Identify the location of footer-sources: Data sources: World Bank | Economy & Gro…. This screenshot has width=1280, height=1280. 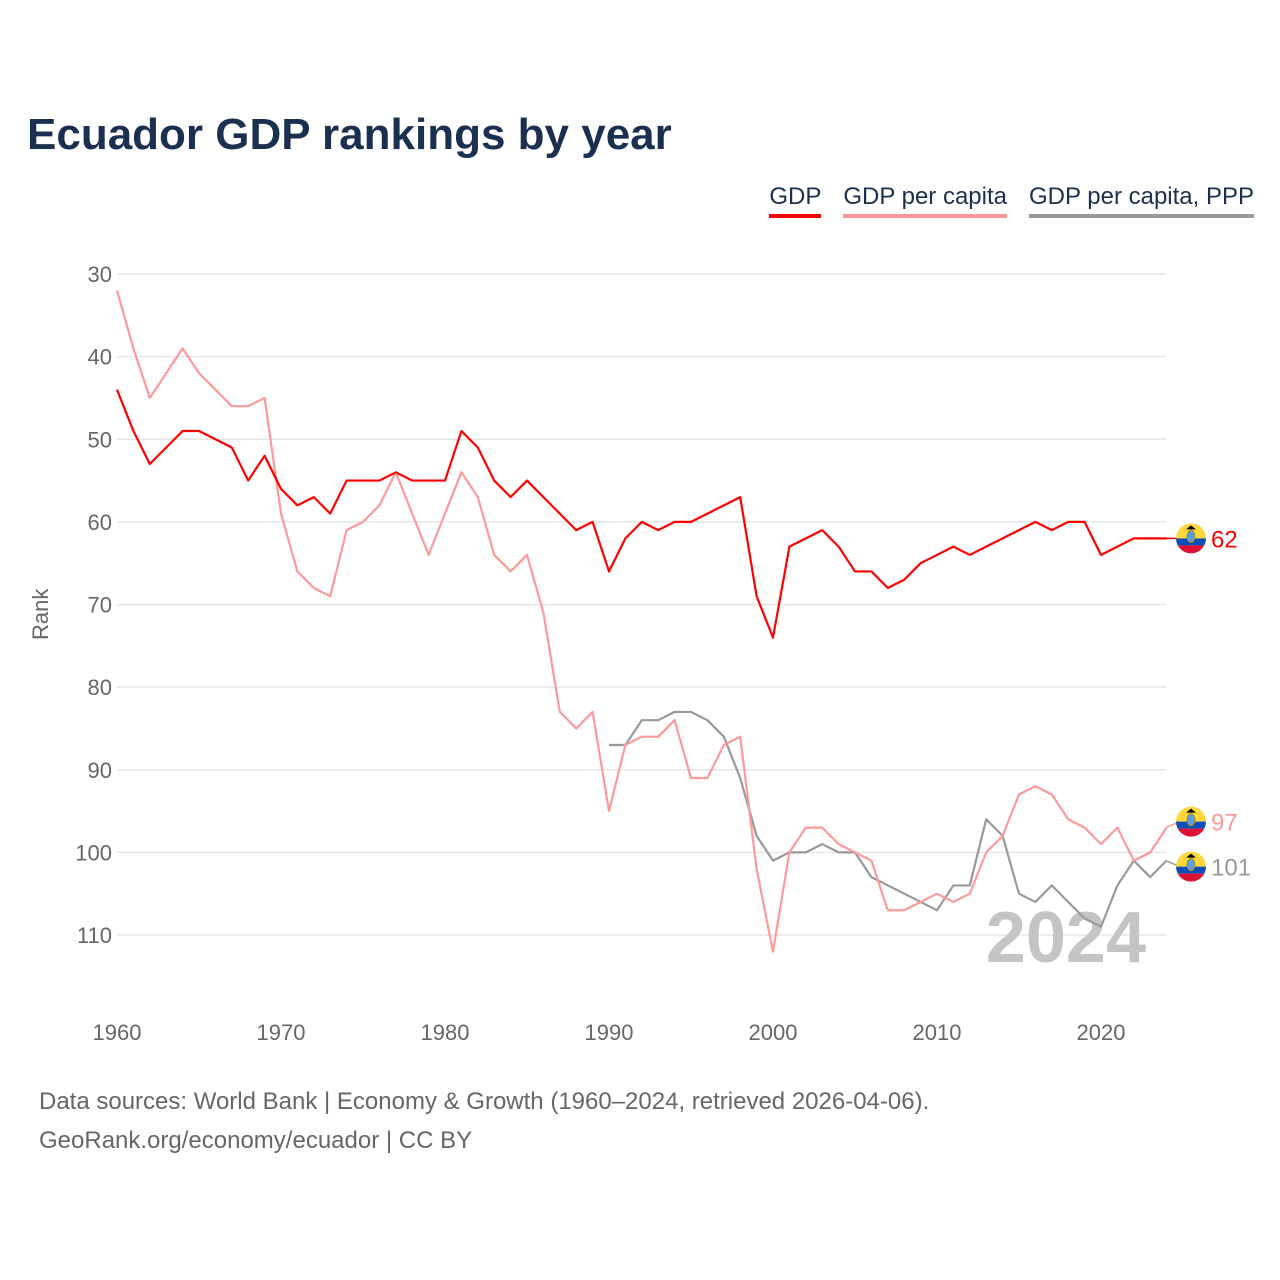
(484, 1101).